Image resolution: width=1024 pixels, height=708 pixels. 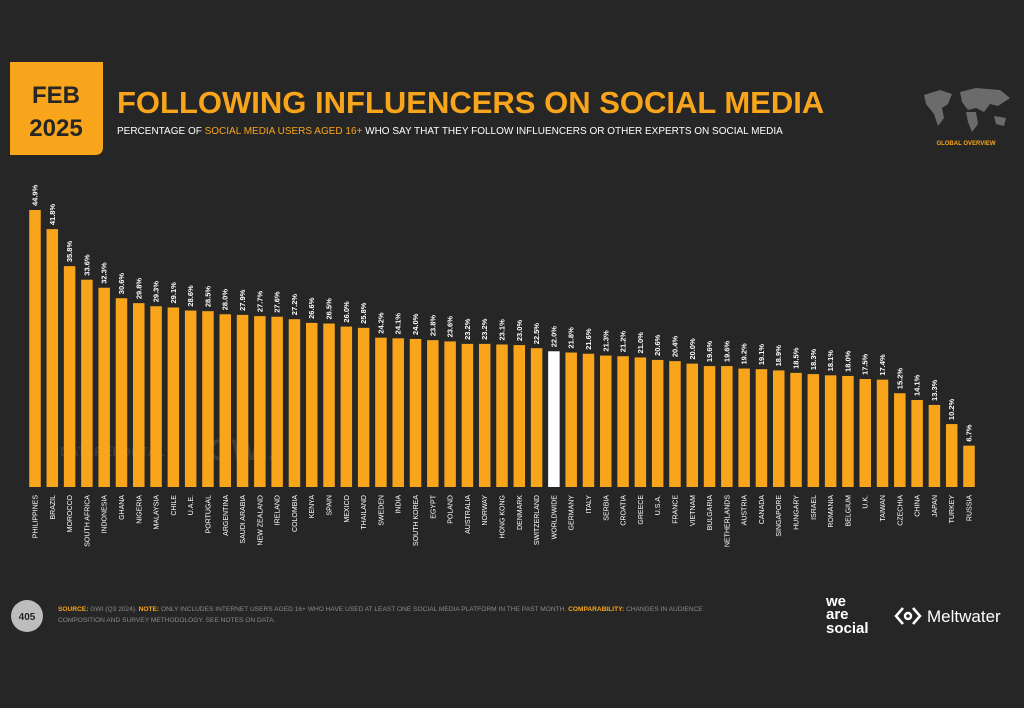 What do you see at coordinates (485, 510) in the screenshot?
I see `x-tick-label: NORWAY` at bounding box center [485, 510].